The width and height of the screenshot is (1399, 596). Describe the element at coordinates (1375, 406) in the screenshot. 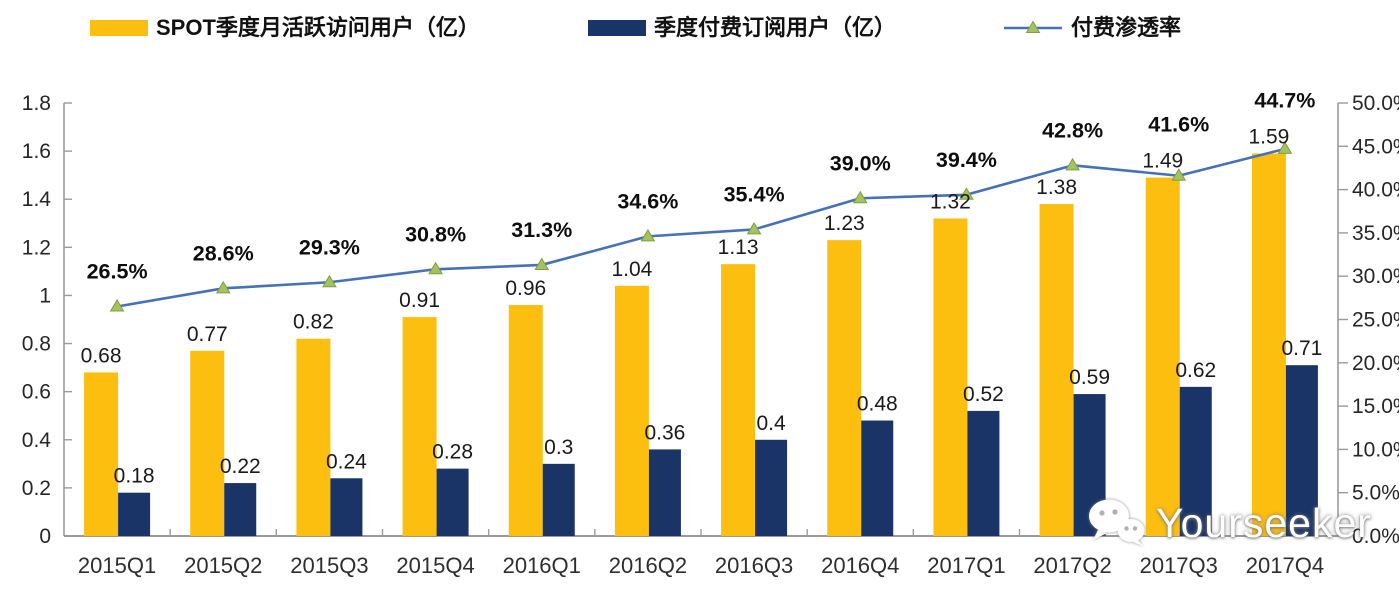

I see `y-axis-label-right: 15.0%` at that location.